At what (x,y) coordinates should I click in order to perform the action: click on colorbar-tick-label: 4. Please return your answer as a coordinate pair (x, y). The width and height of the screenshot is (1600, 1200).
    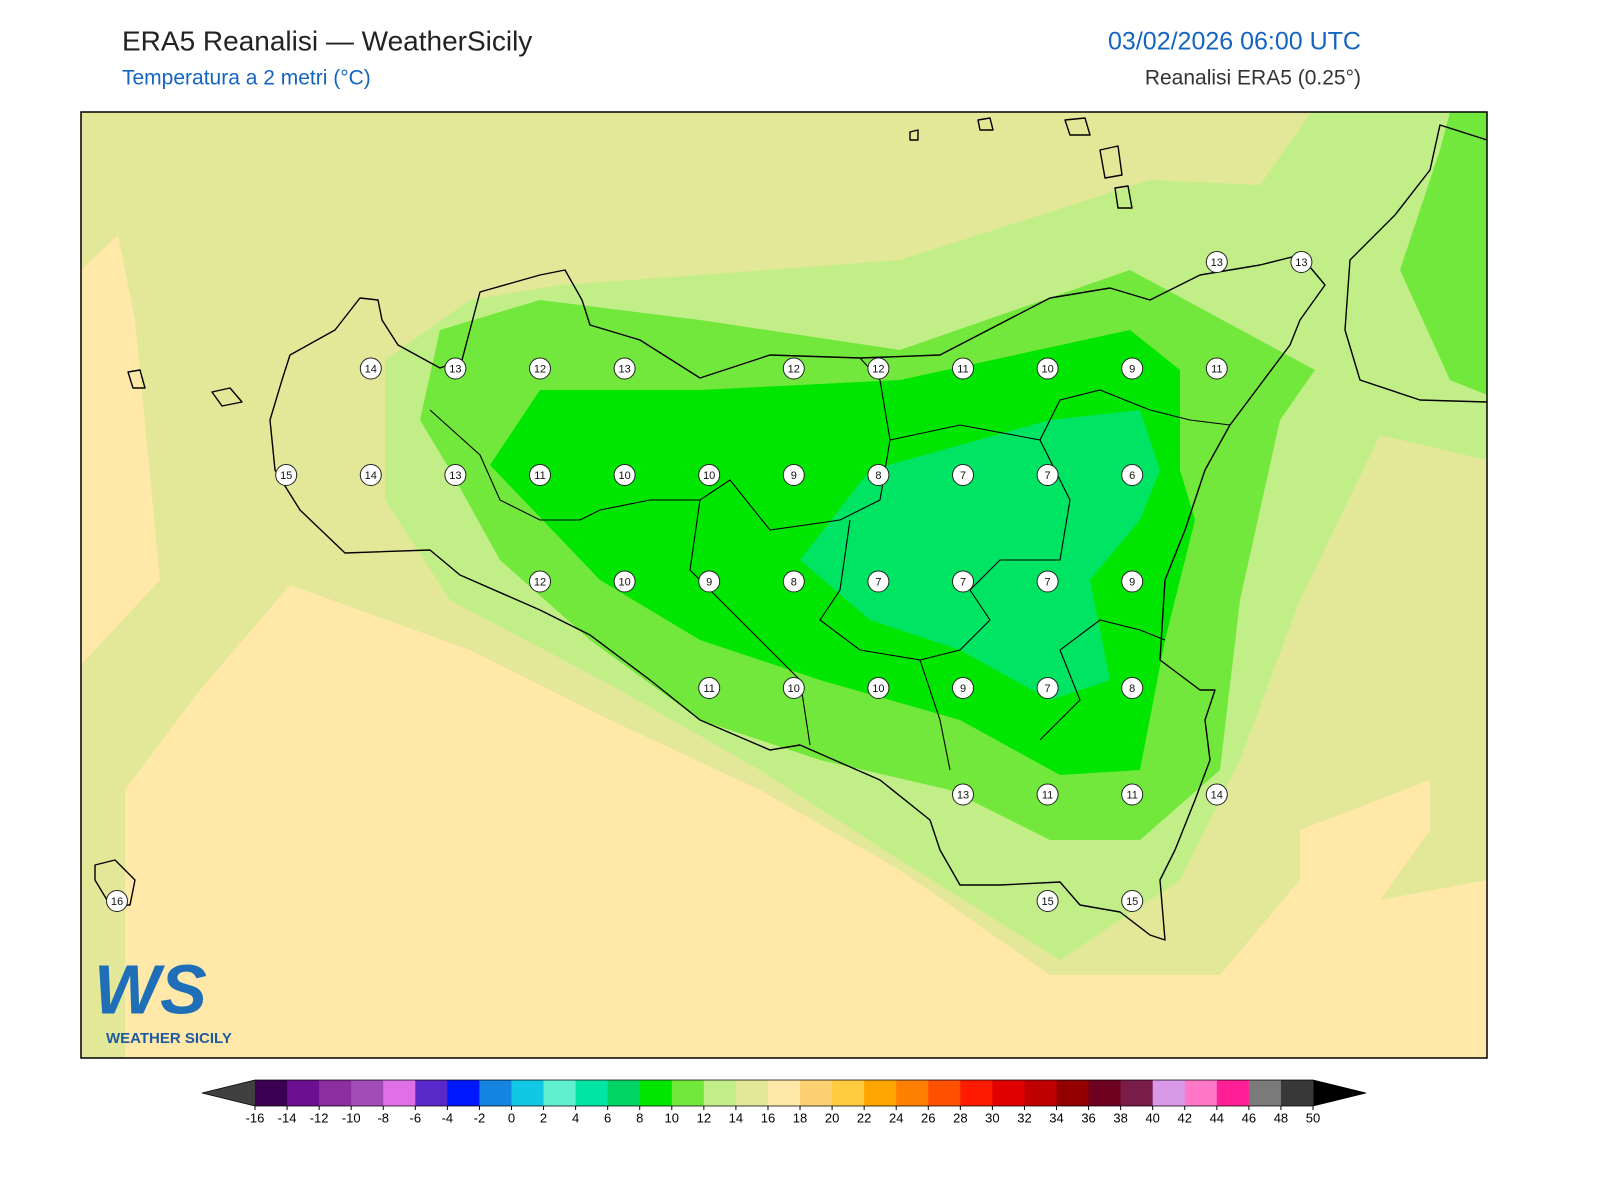
    Looking at the image, I should click on (575, 1117).